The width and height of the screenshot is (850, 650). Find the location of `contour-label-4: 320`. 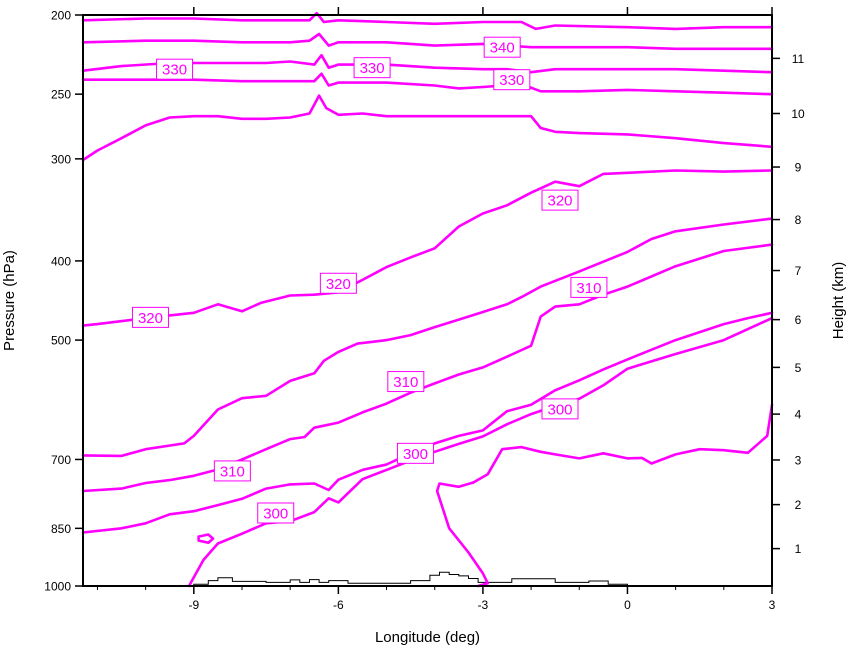

contour-label-4: 320 is located at coordinates (560, 200).